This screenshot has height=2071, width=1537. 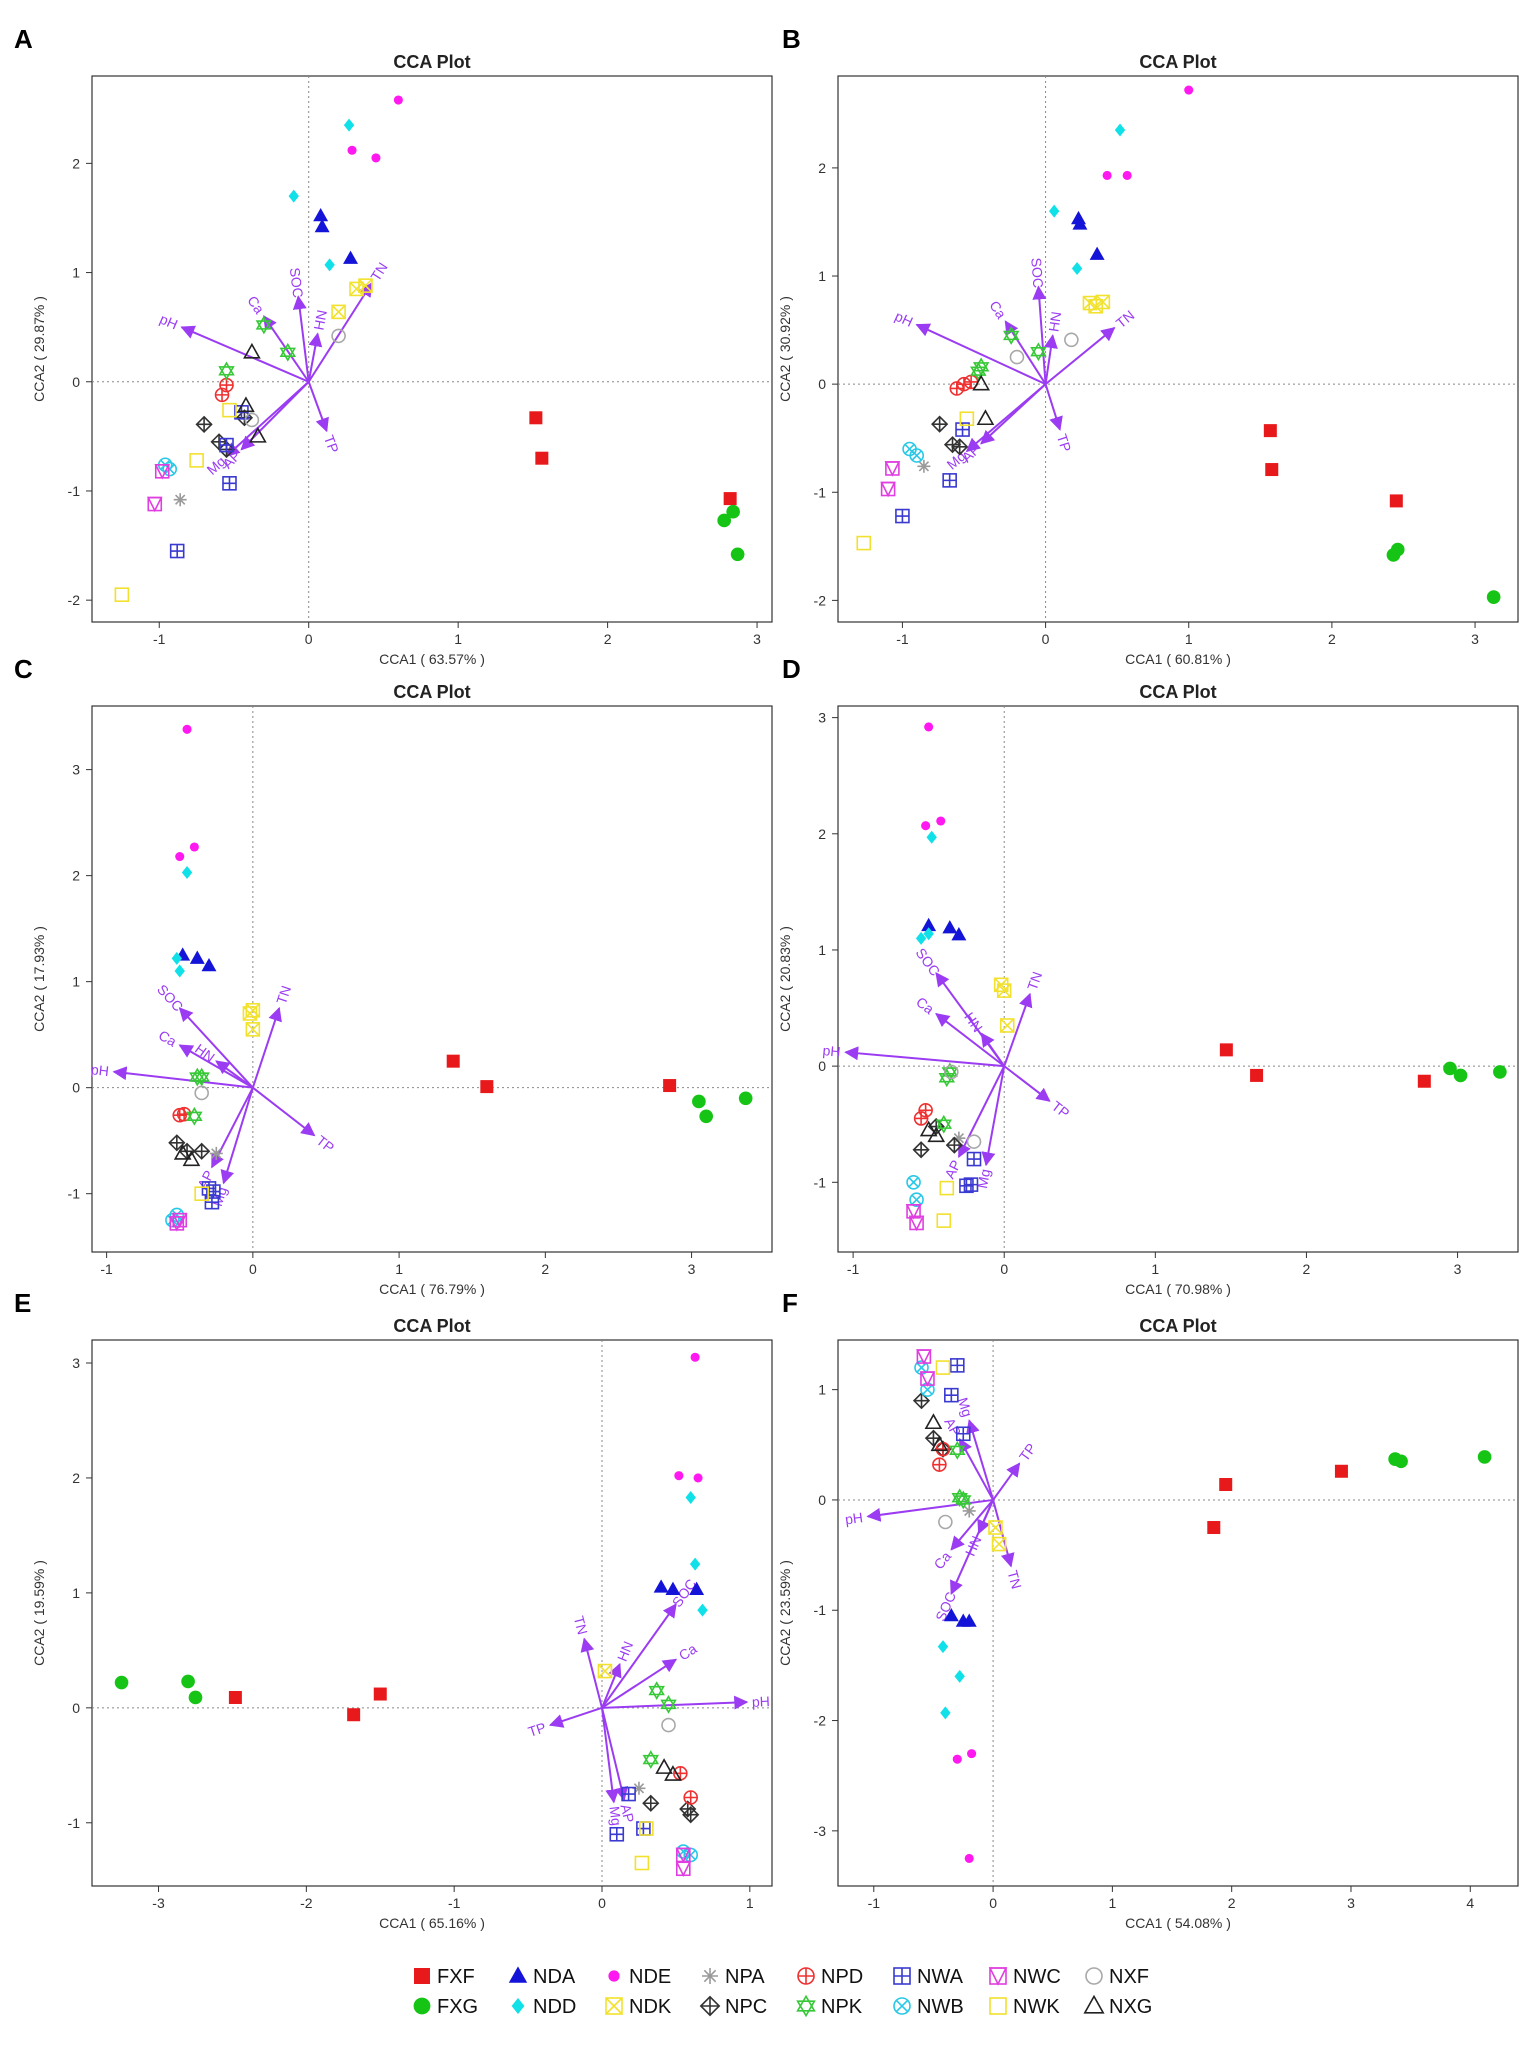 I want to click on legend-item-nwb: NWB, so click(x=928, y=2007).